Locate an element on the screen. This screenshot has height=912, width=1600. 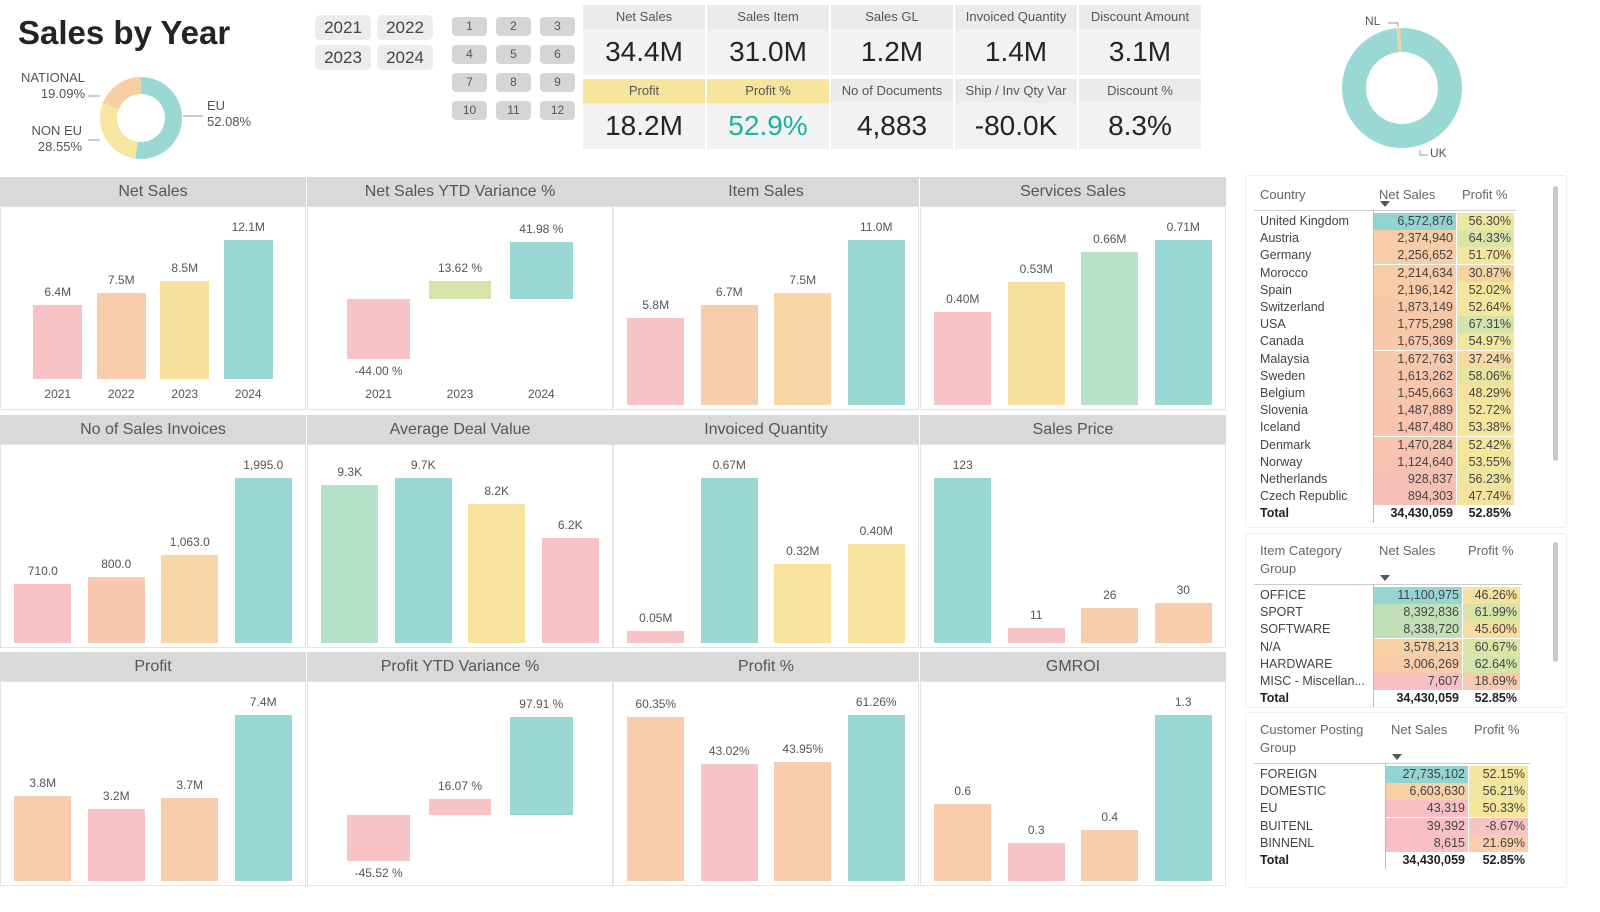
month-button-7: 7 is located at coordinates (469, 82).